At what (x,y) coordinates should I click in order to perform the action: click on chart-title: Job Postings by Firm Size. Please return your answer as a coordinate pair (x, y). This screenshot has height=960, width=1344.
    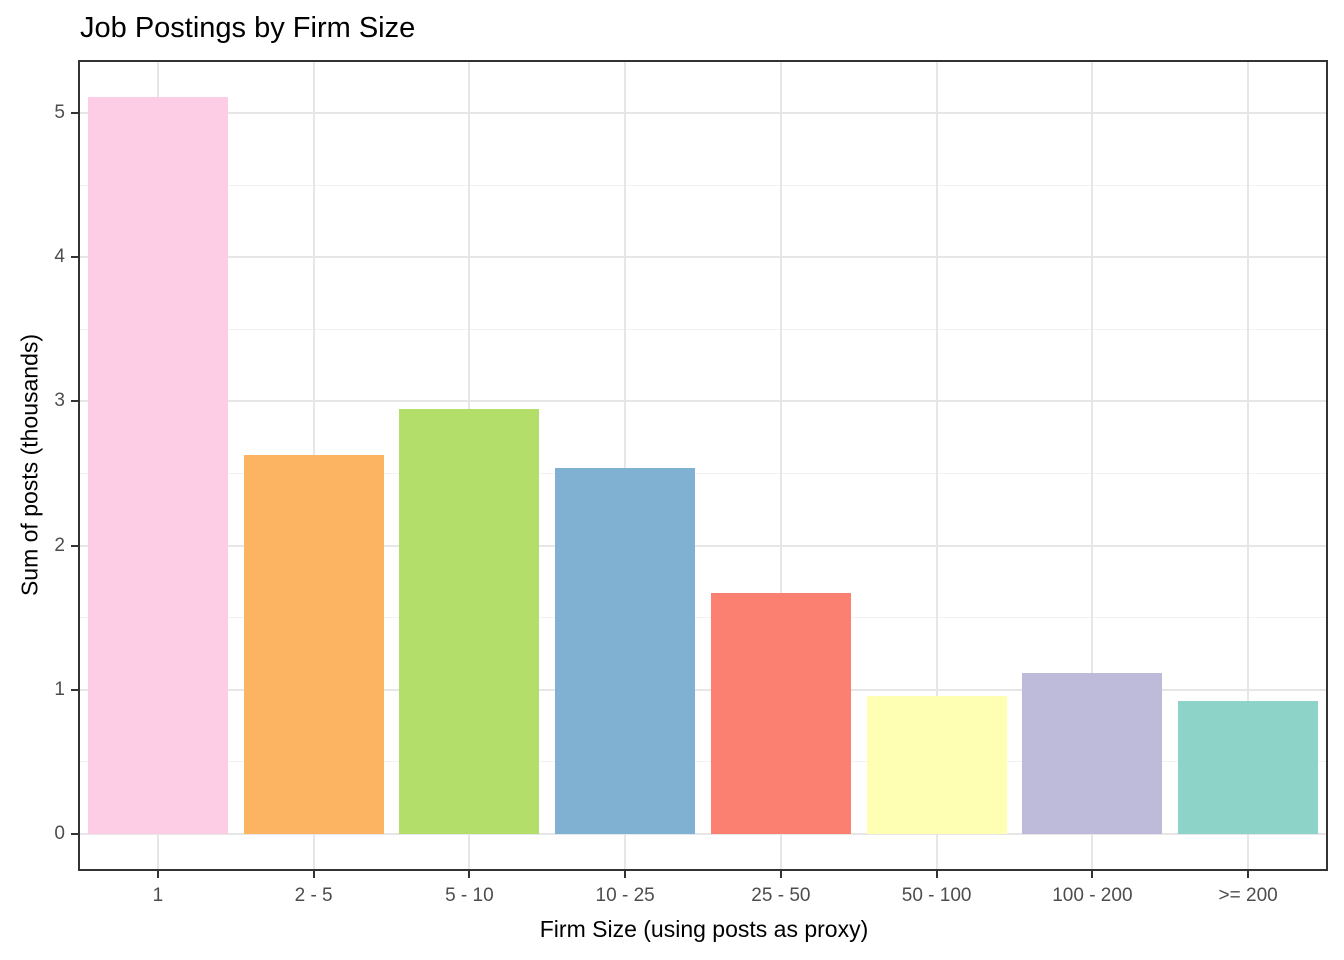
    Looking at the image, I should click on (248, 28).